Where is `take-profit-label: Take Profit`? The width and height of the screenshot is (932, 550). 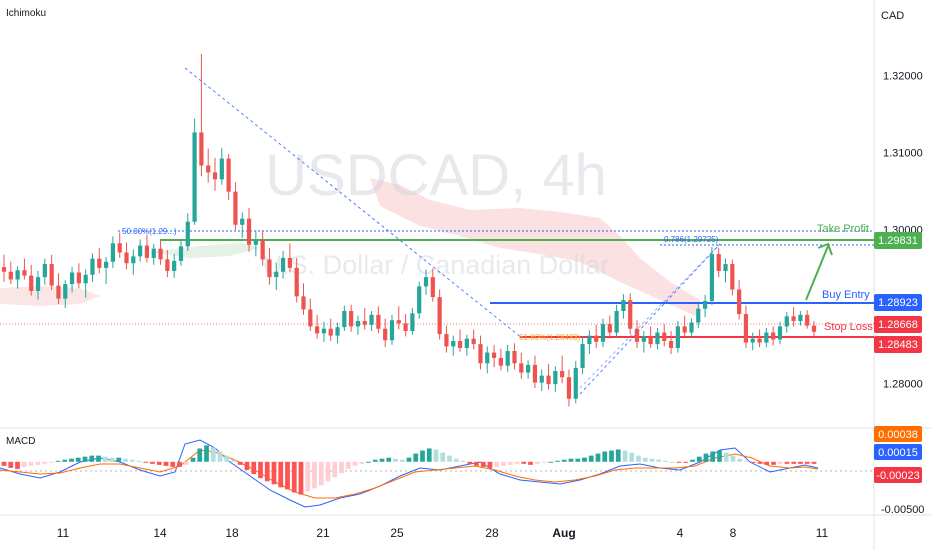 take-profit-label: Take Profit is located at coordinates (843, 229).